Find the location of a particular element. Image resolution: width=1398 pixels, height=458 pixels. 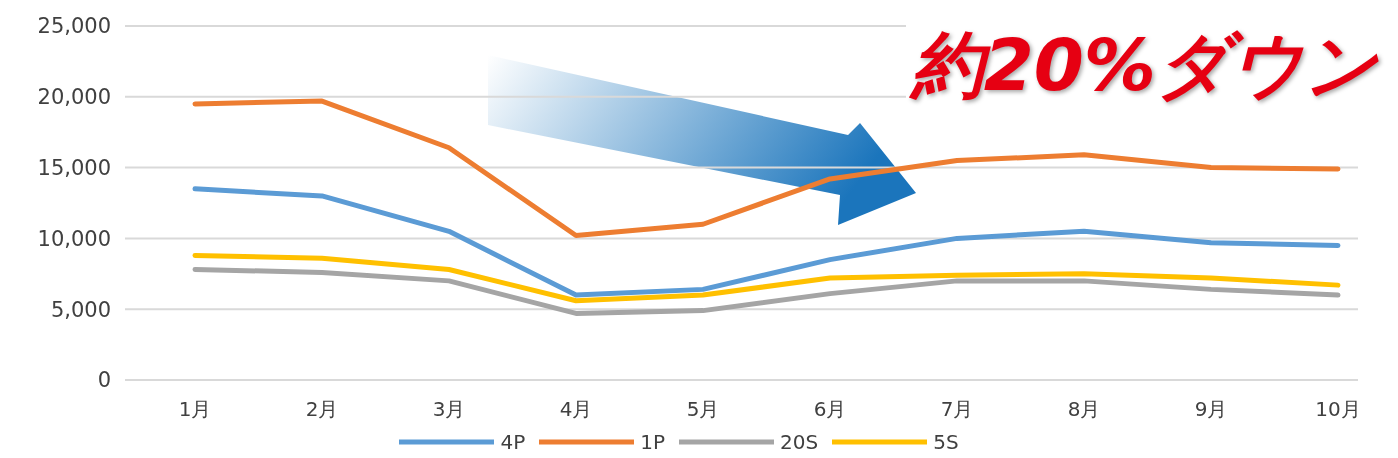

x-tick-label: 4月 is located at coordinates (576, 409).